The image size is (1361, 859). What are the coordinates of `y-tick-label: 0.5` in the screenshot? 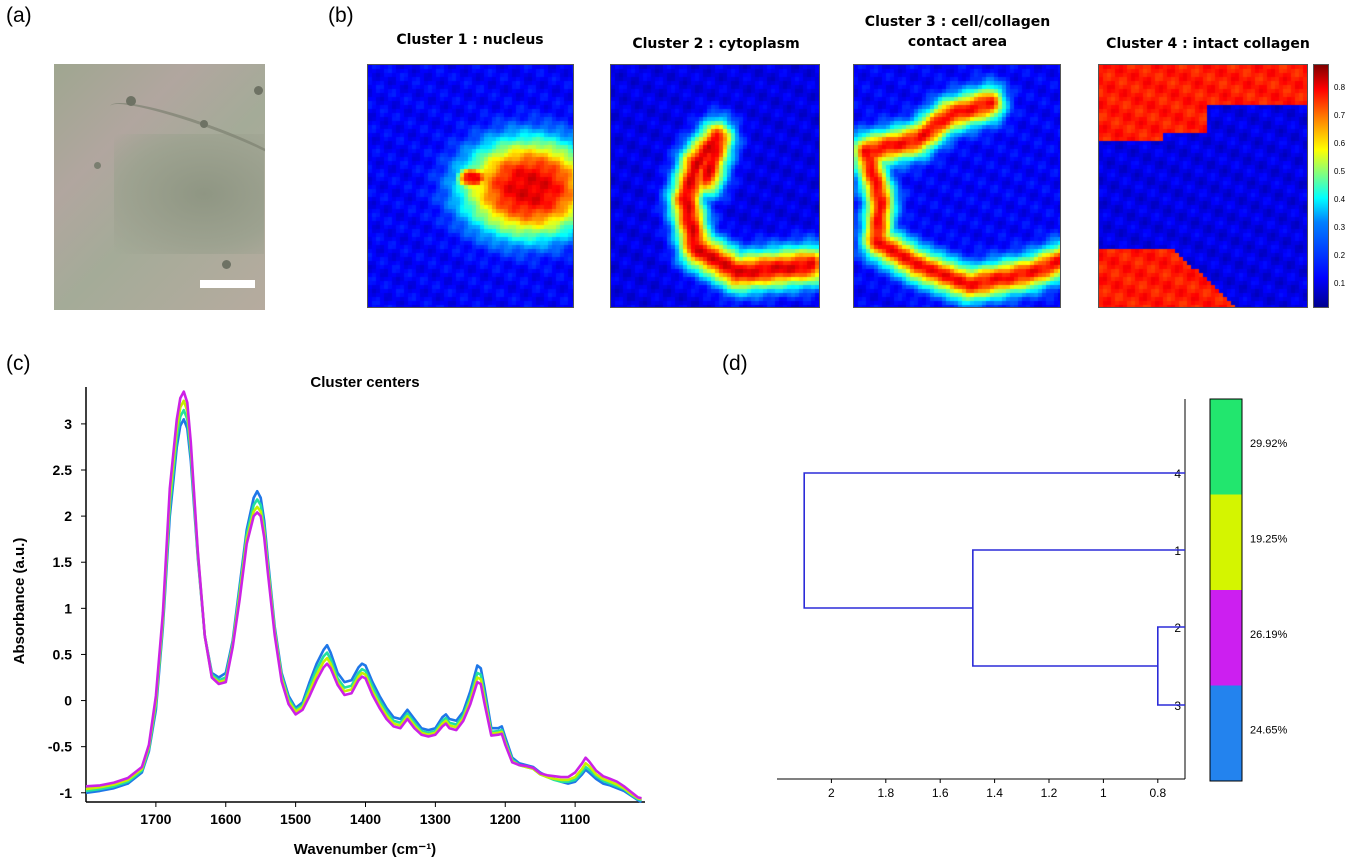 It's located at (63, 654).